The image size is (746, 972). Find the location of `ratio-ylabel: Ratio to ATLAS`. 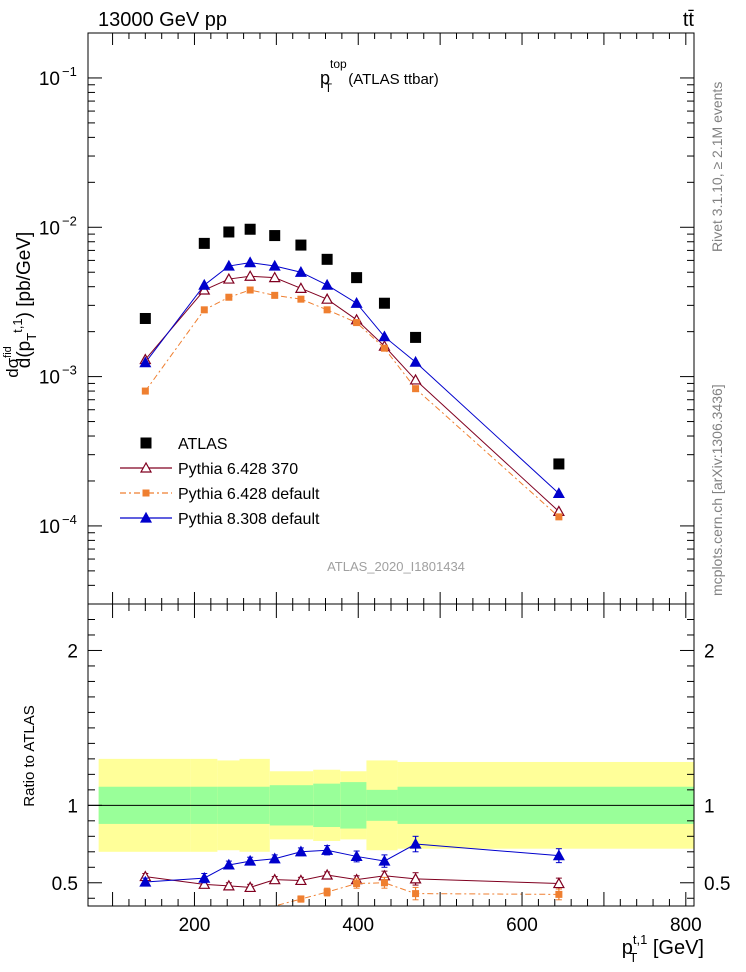

ratio-ylabel: Ratio to ATLAS is located at coordinates (29, 755).